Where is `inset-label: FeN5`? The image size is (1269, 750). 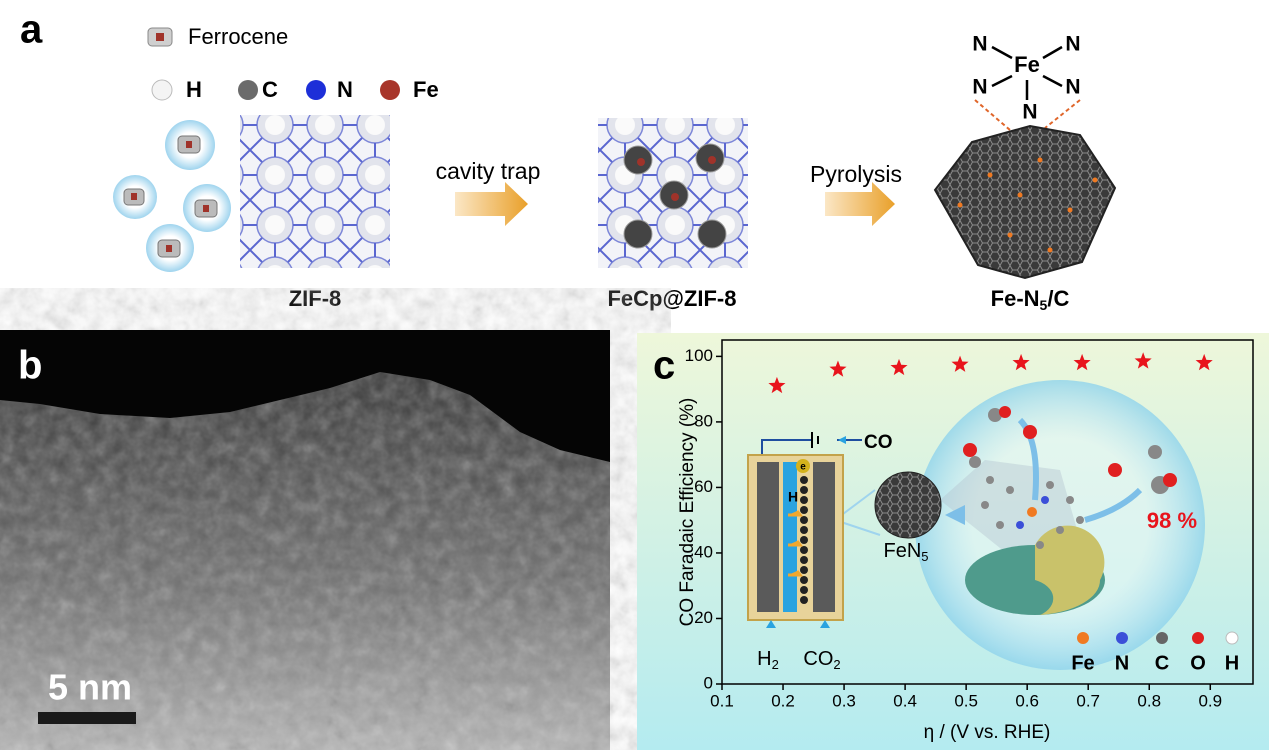 inset-label: FeN5 is located at coordinates (905, 552).